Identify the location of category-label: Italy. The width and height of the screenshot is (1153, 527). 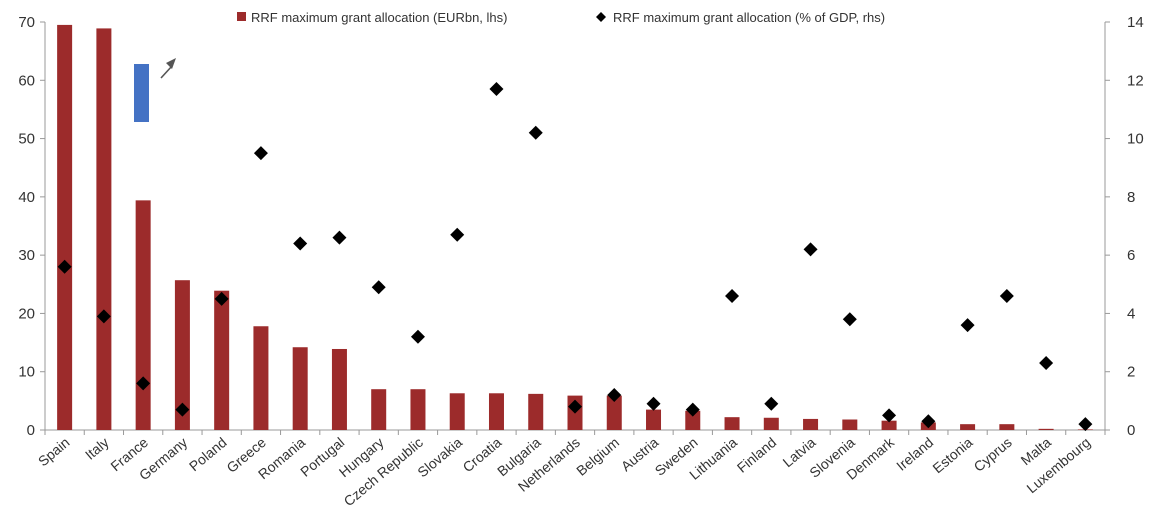
(97, 448).